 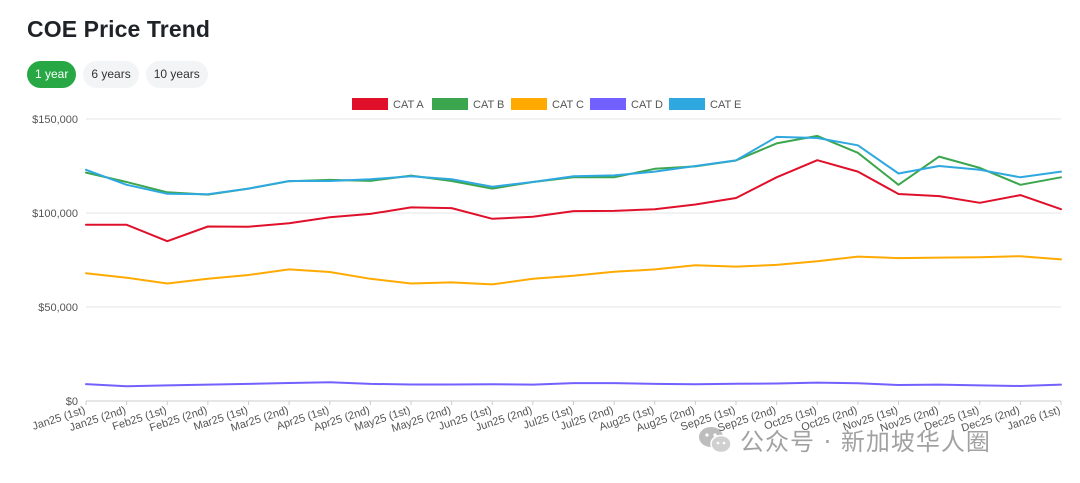 I want to click on legend-label: CAT E, so click(x=725, y=105).